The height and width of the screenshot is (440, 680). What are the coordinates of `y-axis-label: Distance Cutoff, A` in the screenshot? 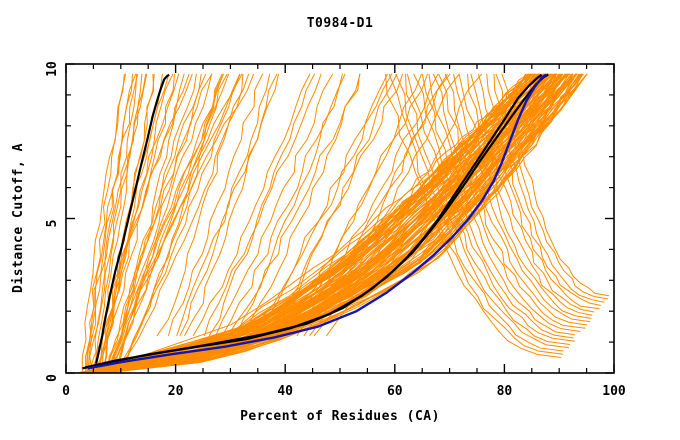 It's located at (18, 218).